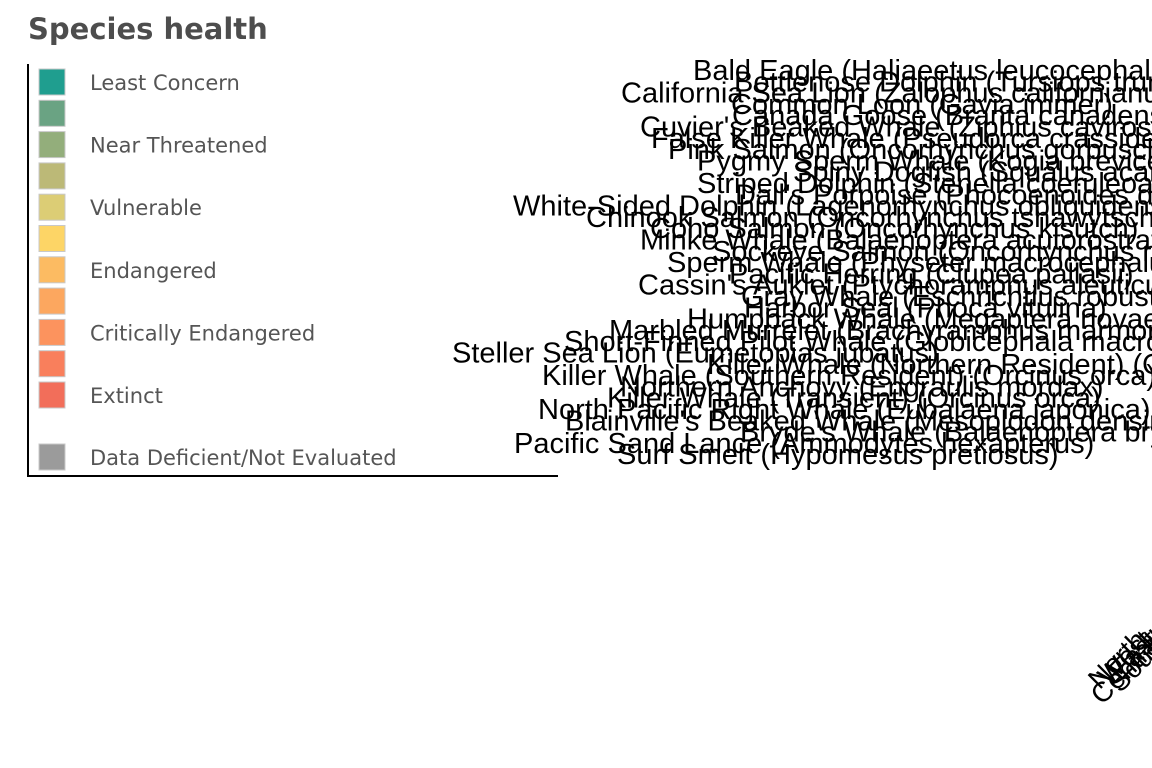 Image resolution: width=1152 pixels, height=768 pixels. I want to click on y-tick-label: Sockeye Salmon (Oncorhynchus nerka), so click(932, 252).